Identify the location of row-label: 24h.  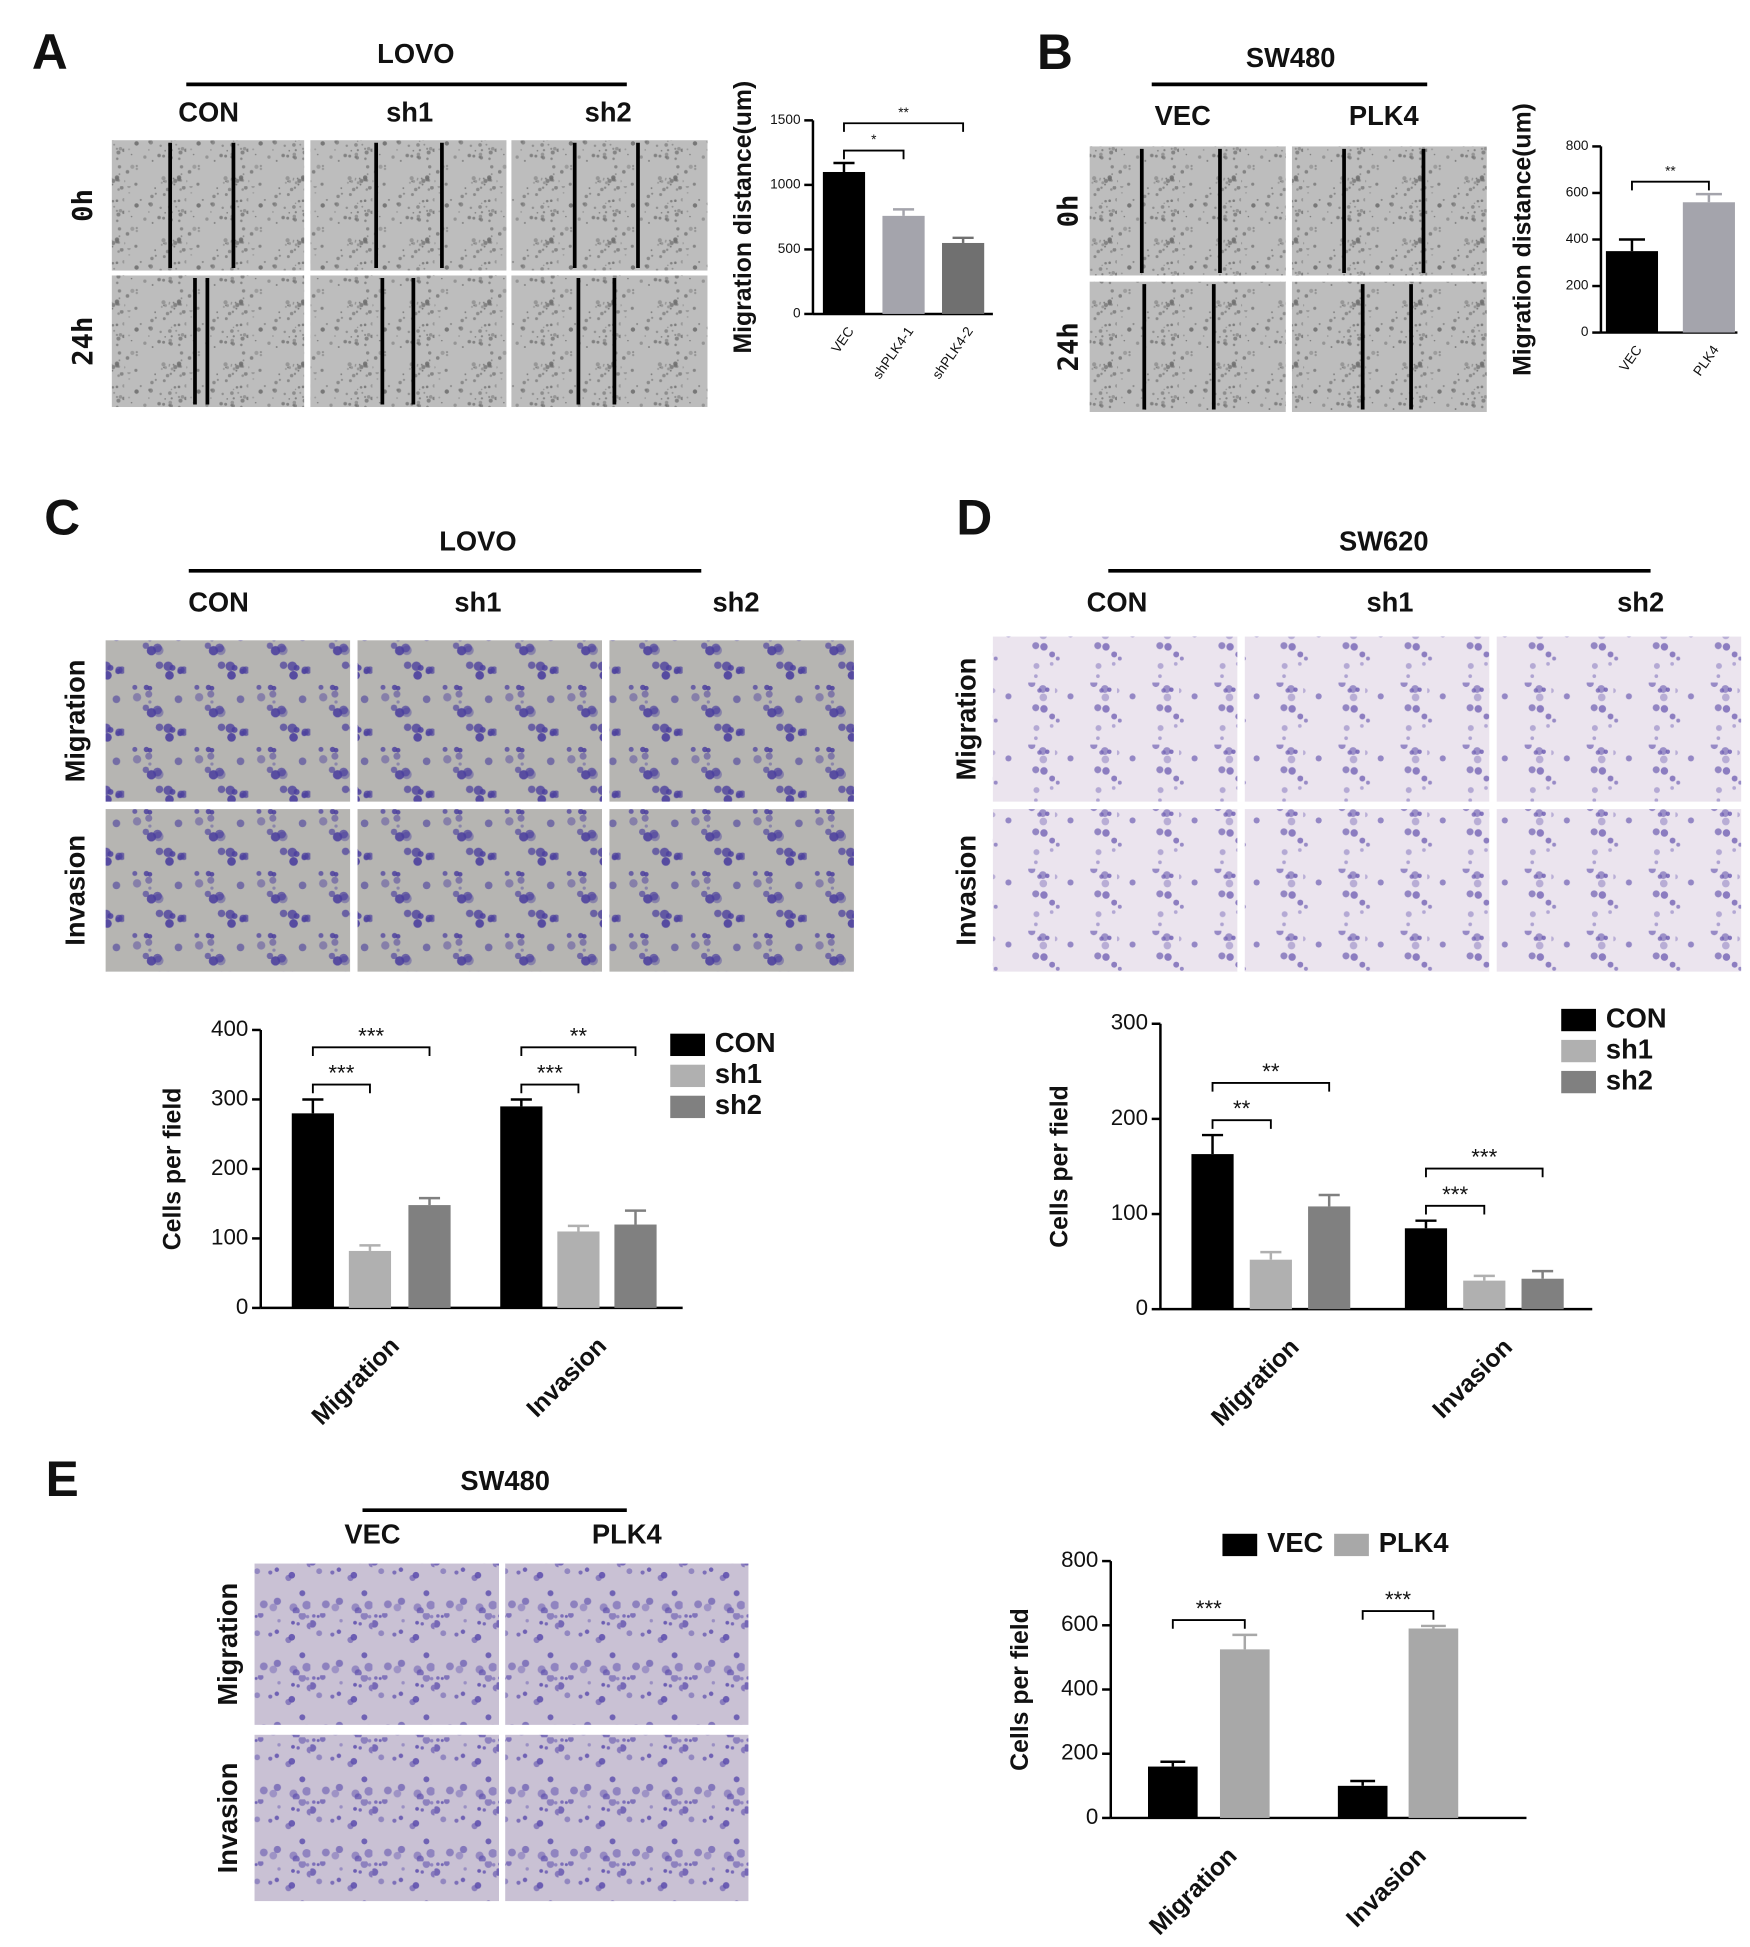
(1068, 346).